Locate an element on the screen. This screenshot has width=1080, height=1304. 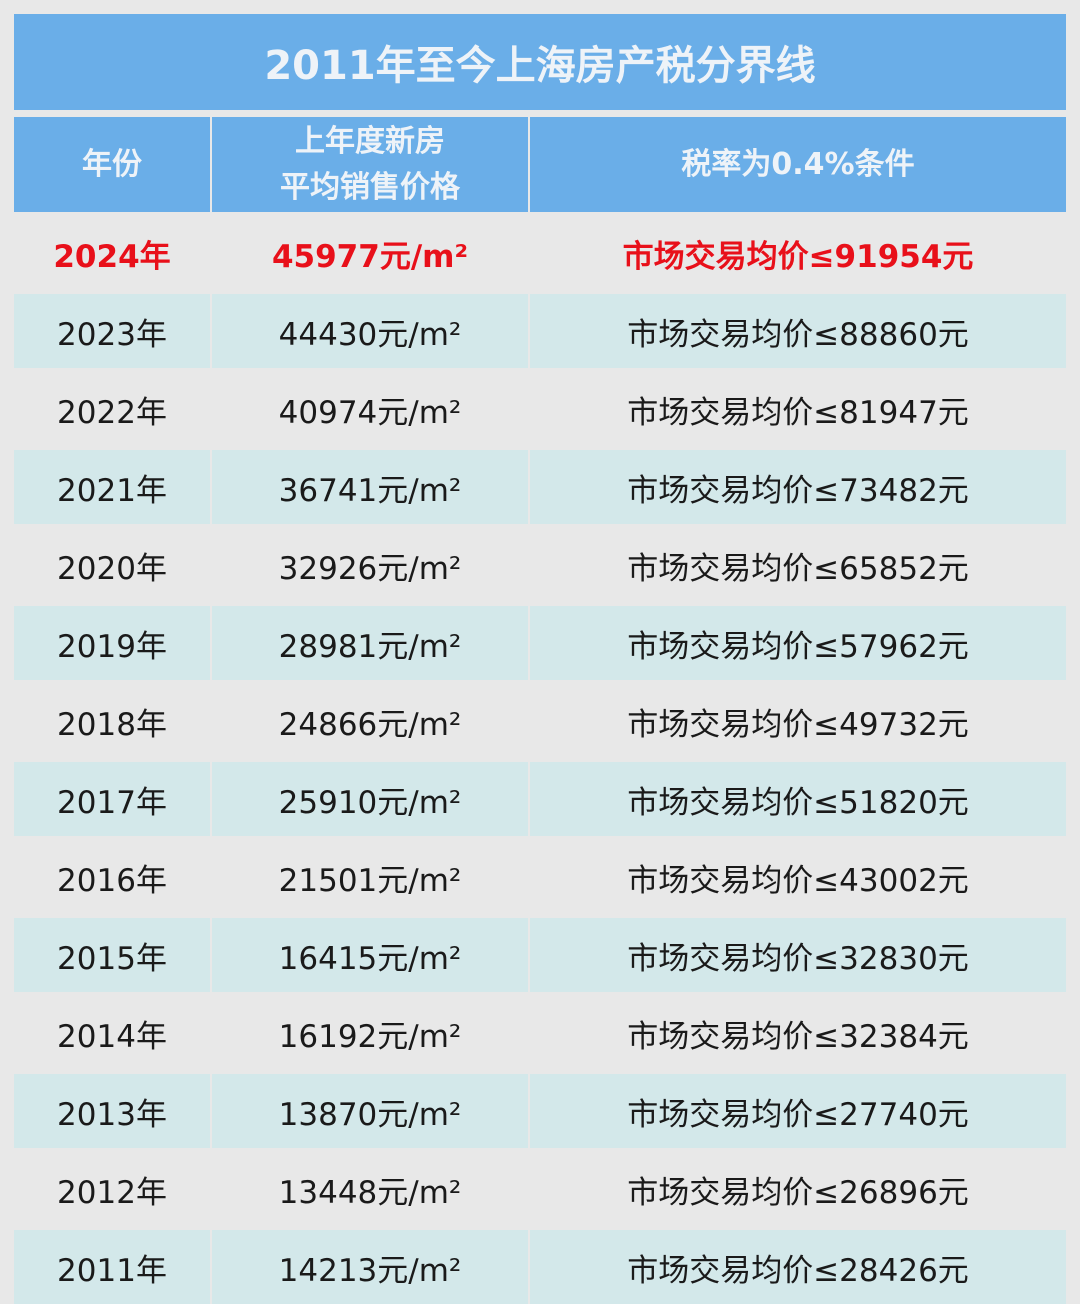
table-row-condition: 市场交易均价≤32830元 is located at coordinates (798, 955).